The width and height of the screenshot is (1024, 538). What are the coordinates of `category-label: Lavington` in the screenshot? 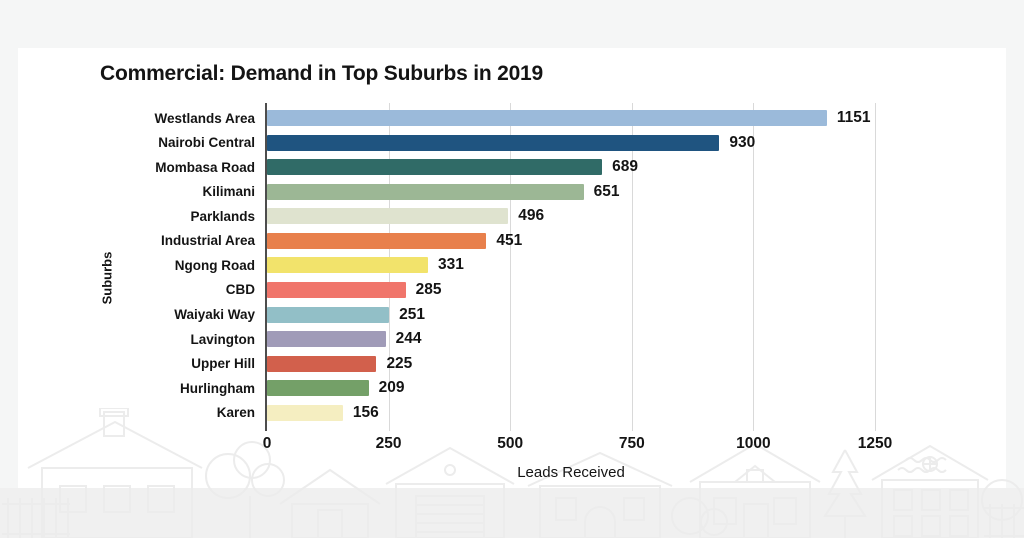 It's located at (223, 339).